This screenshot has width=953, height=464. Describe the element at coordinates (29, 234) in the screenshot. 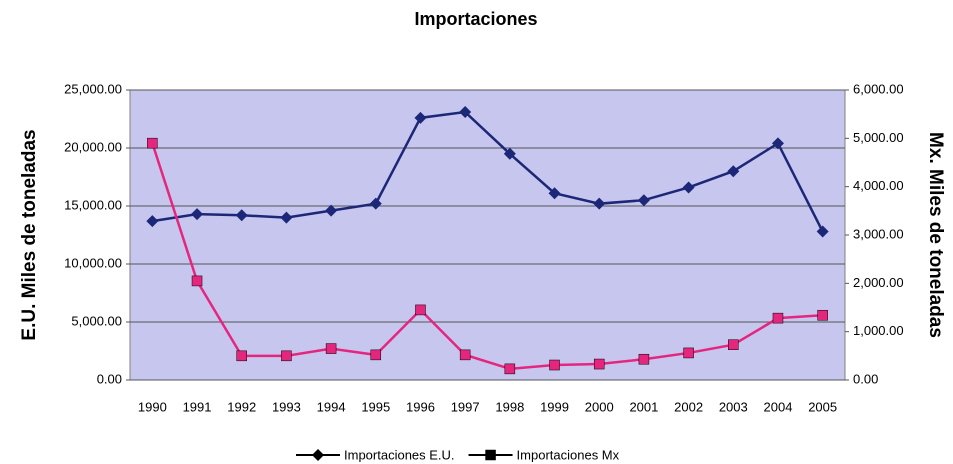

I see `y-axis-title: E.U. Miles de toneladas` at that location.